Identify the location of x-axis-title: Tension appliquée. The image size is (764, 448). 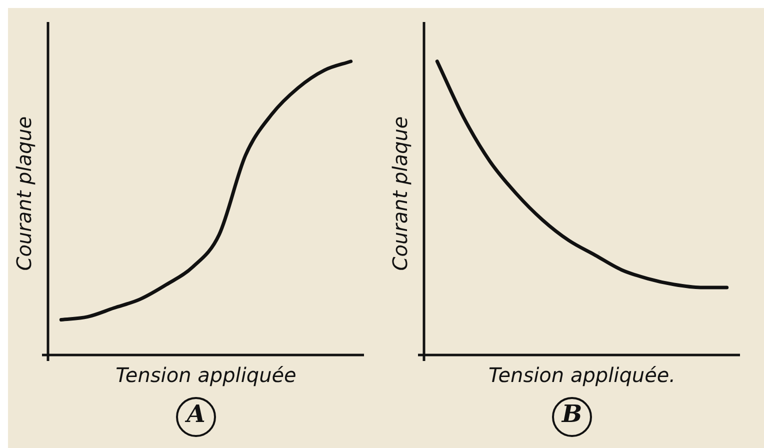
(206, 375).